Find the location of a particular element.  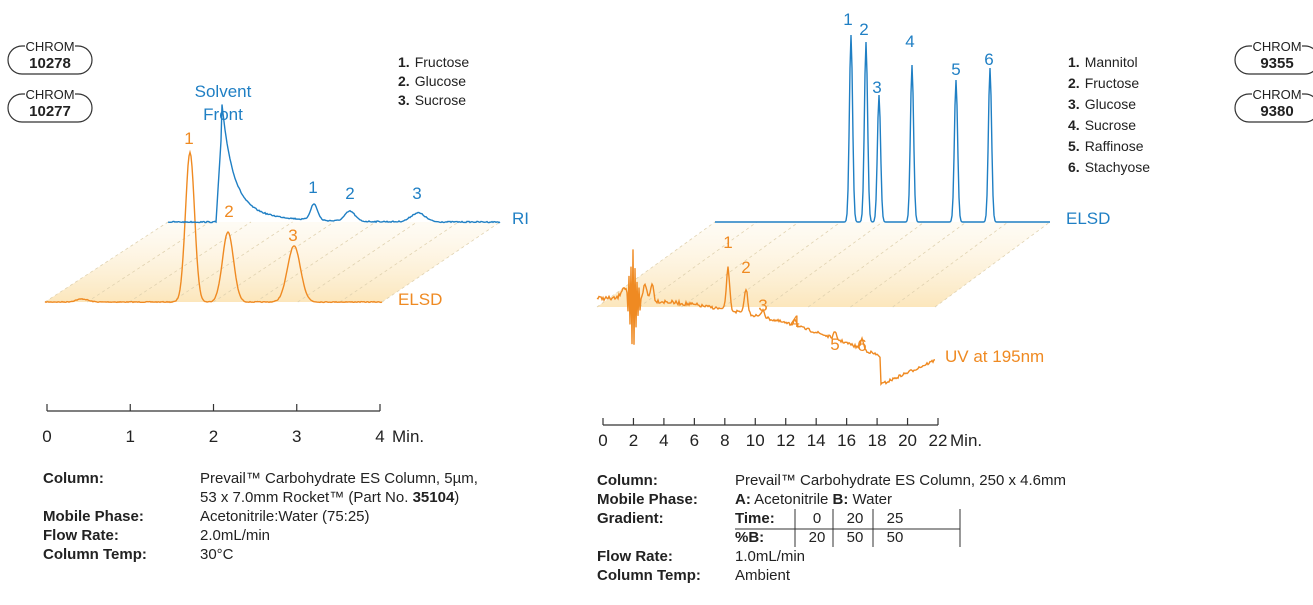

legend-entry: 1. Fructose is located at coordinates (433, 62).